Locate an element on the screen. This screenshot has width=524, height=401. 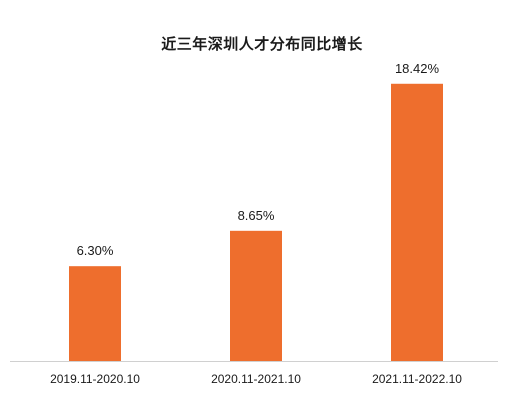
data-label-3: 18.42% is located at coordinates (417, 68).